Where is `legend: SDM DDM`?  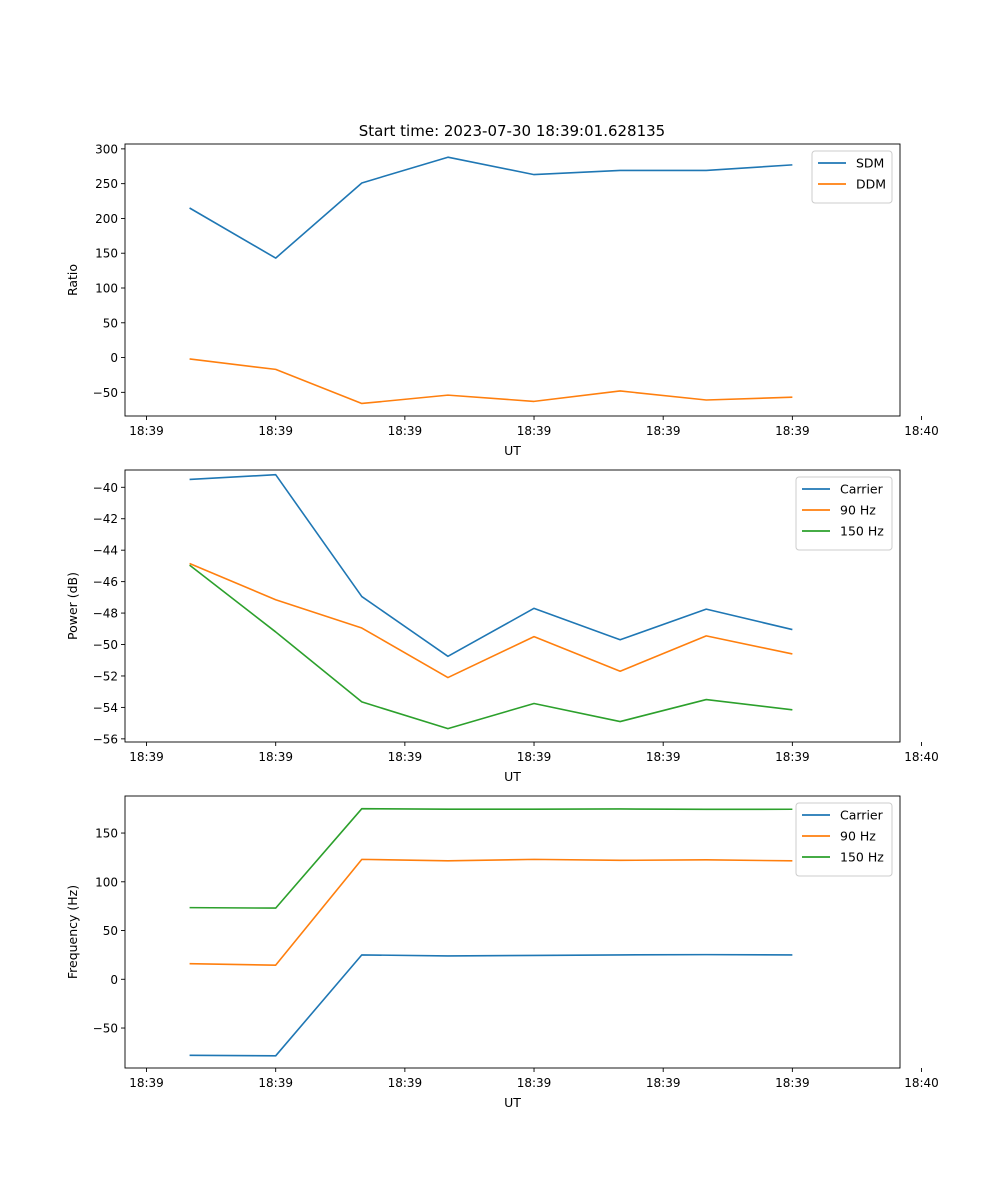
legend: SDM DDM is located at coordinates (852, 177).